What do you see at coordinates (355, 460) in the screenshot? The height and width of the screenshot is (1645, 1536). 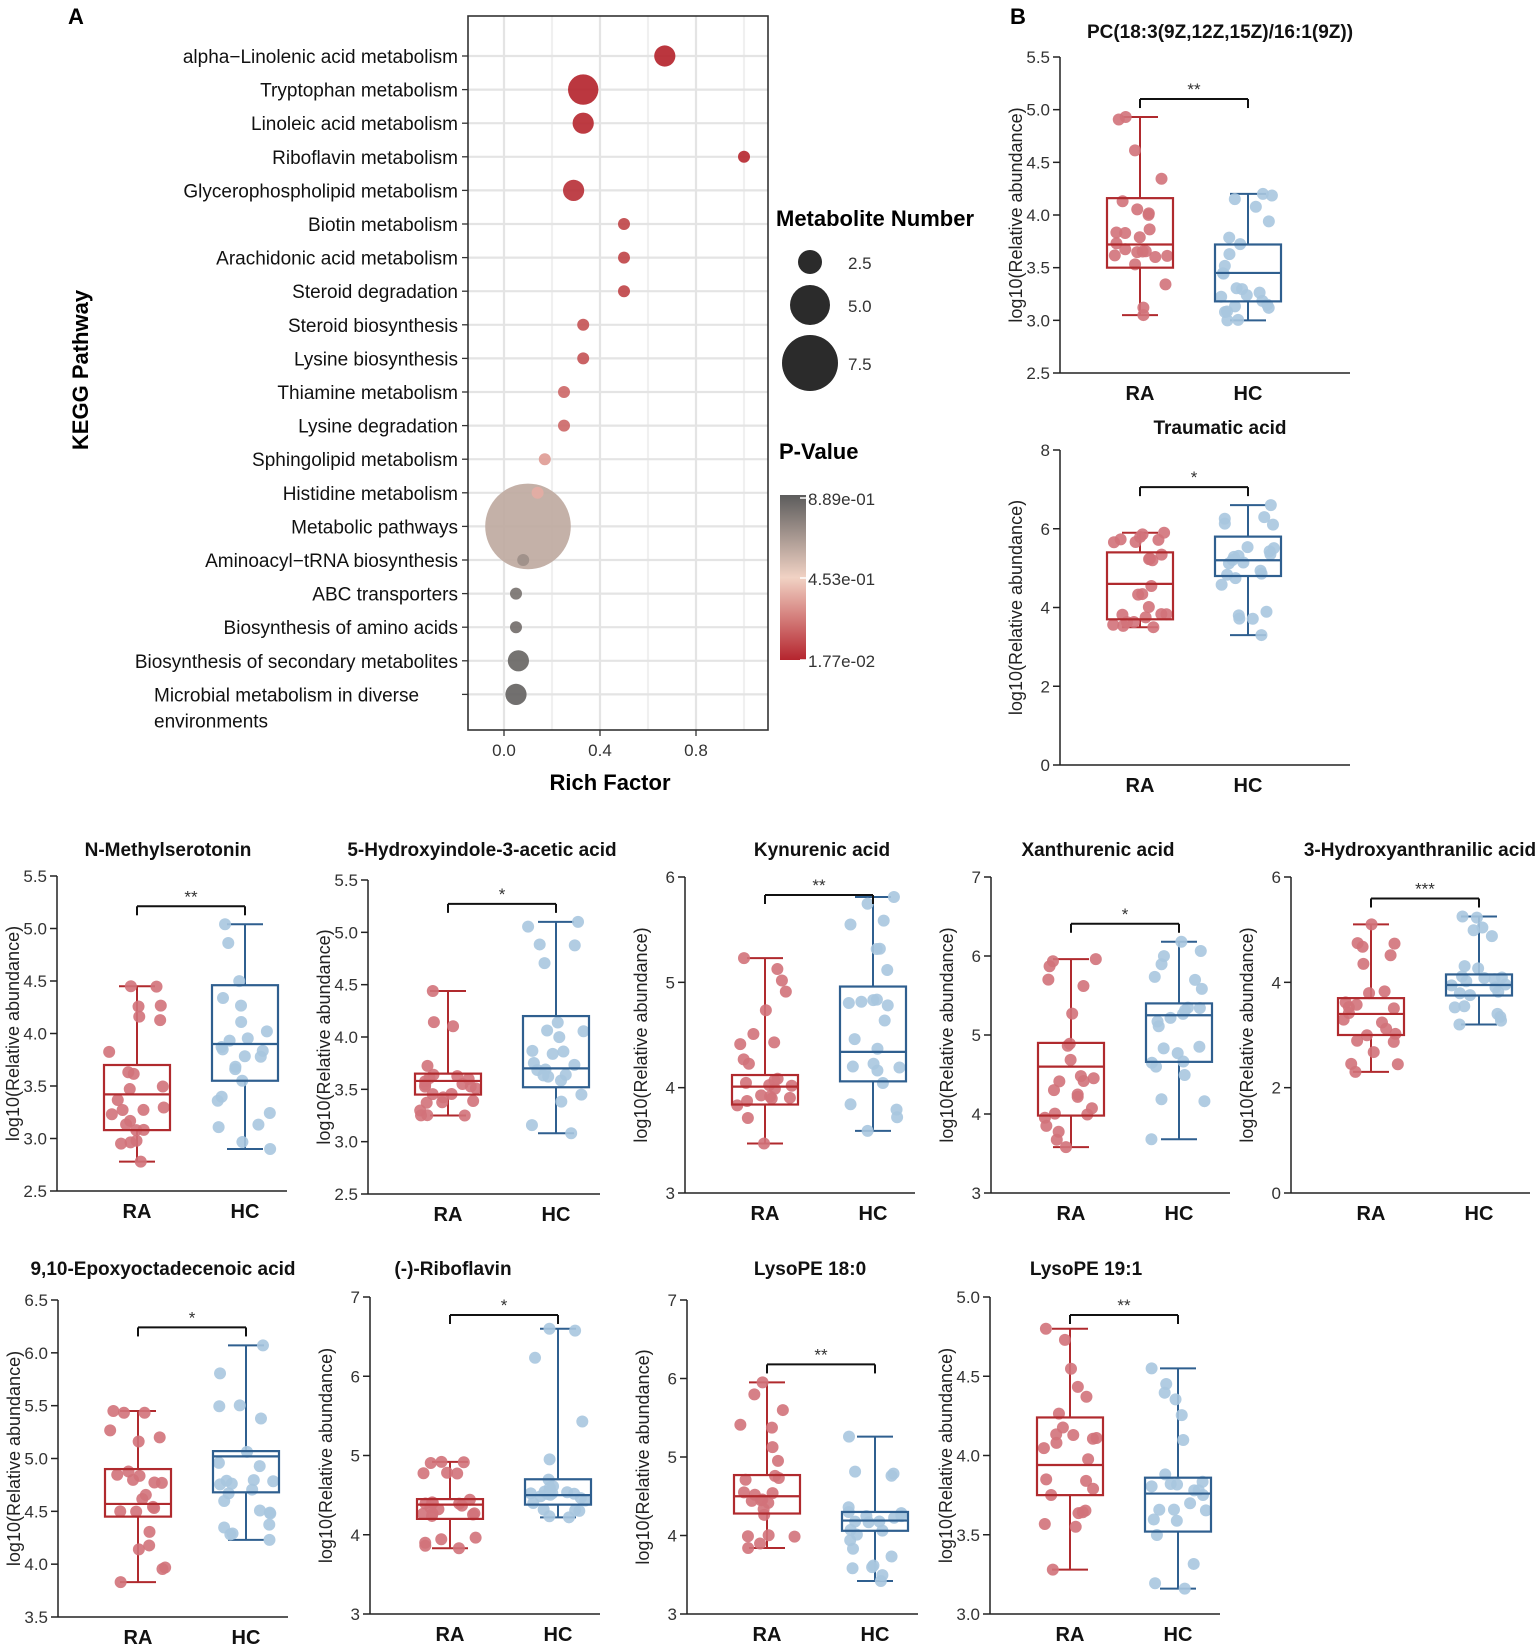 I see `pathway-label: Sphingolipid metabolism` at bounding box center [355, 460].